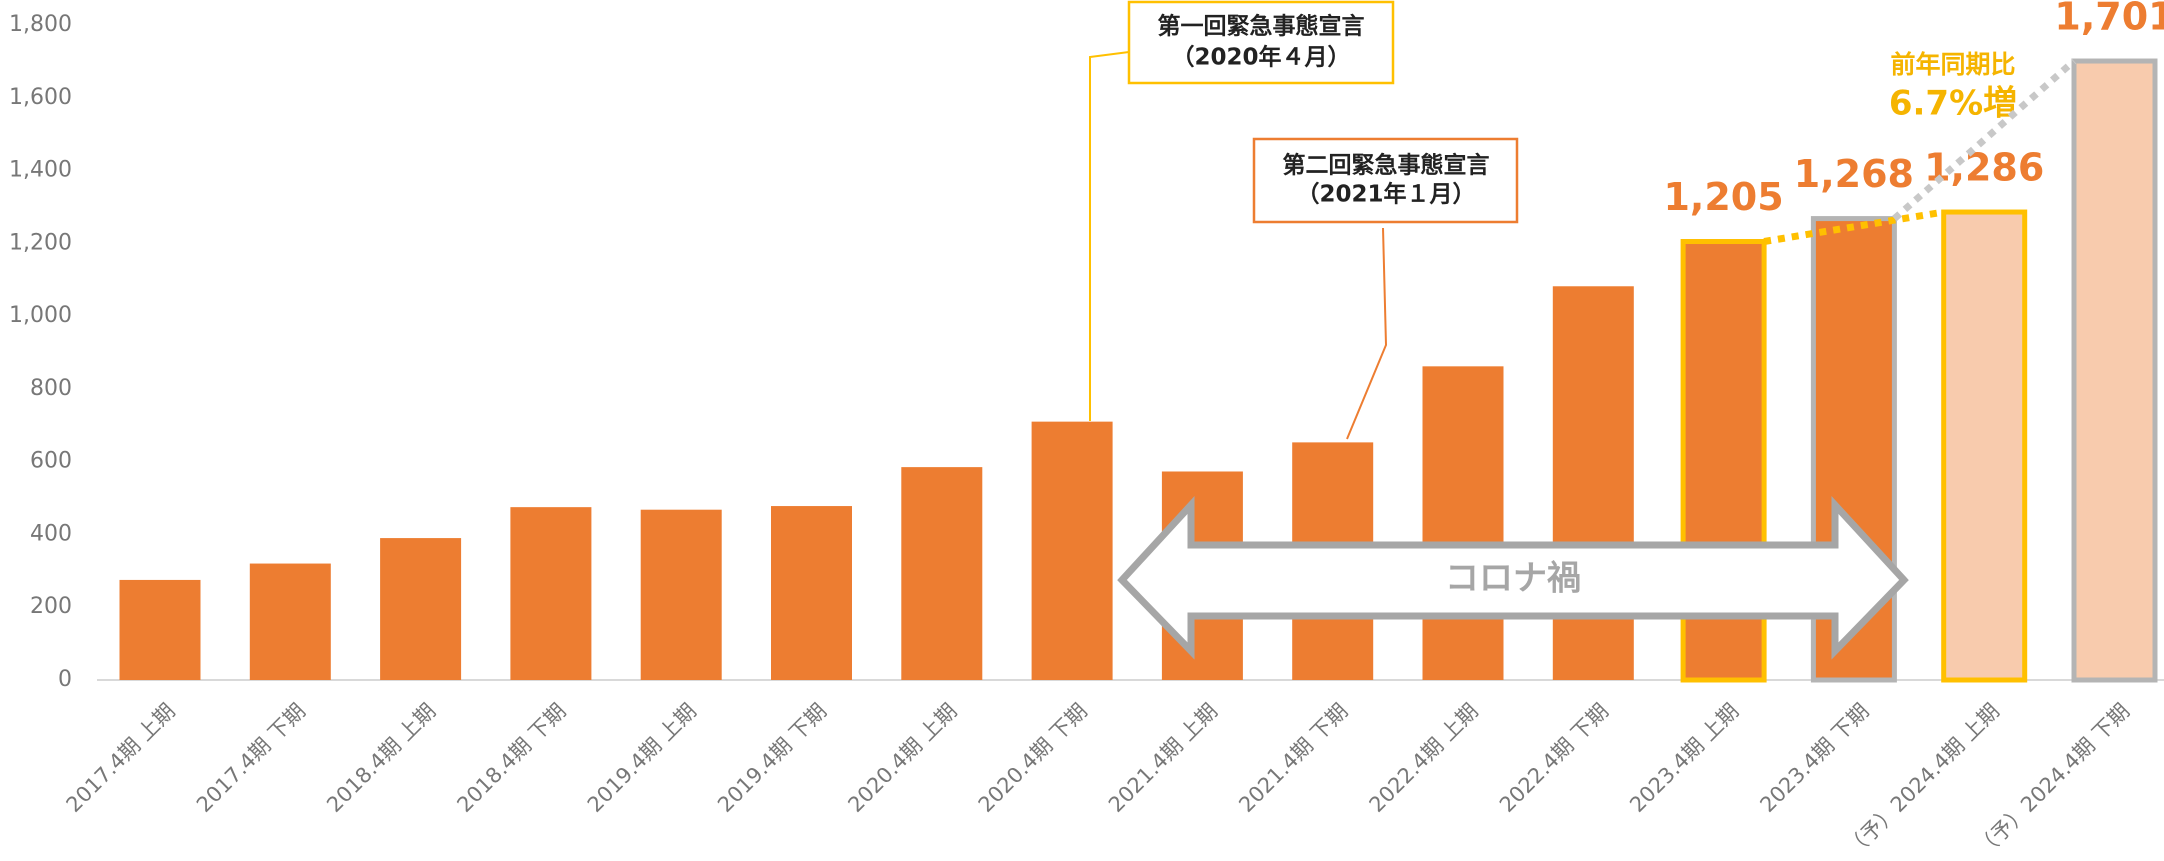  Describe the element at coordinates (902, 758) in the screenshot. I see `x-tick-label: 2020.4期 上期` at that location.